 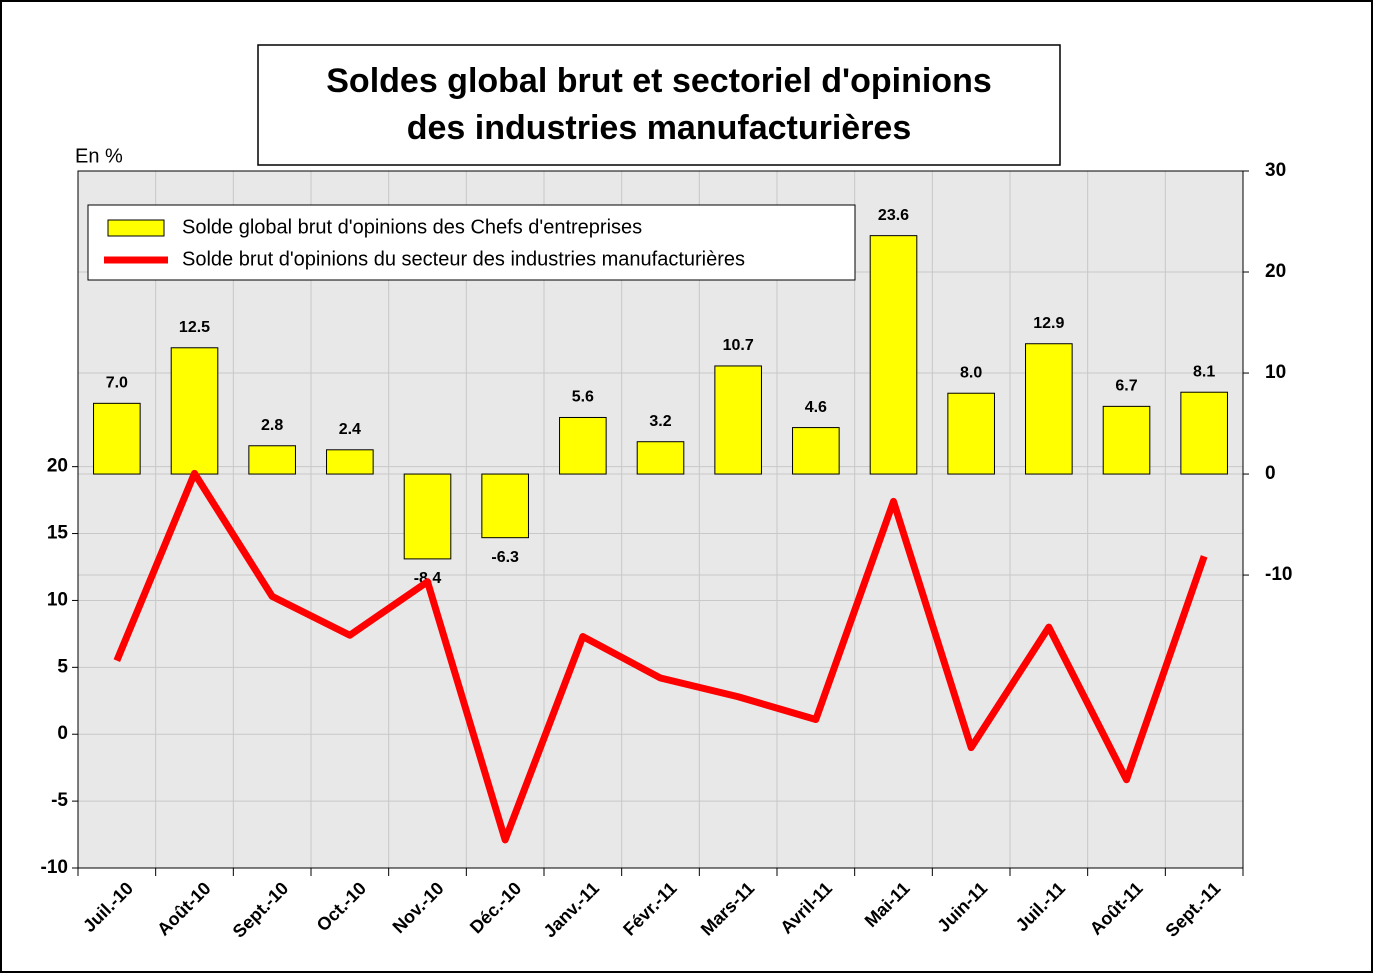 I want to click on data-label: 23.6, so click(x=893, y=215).